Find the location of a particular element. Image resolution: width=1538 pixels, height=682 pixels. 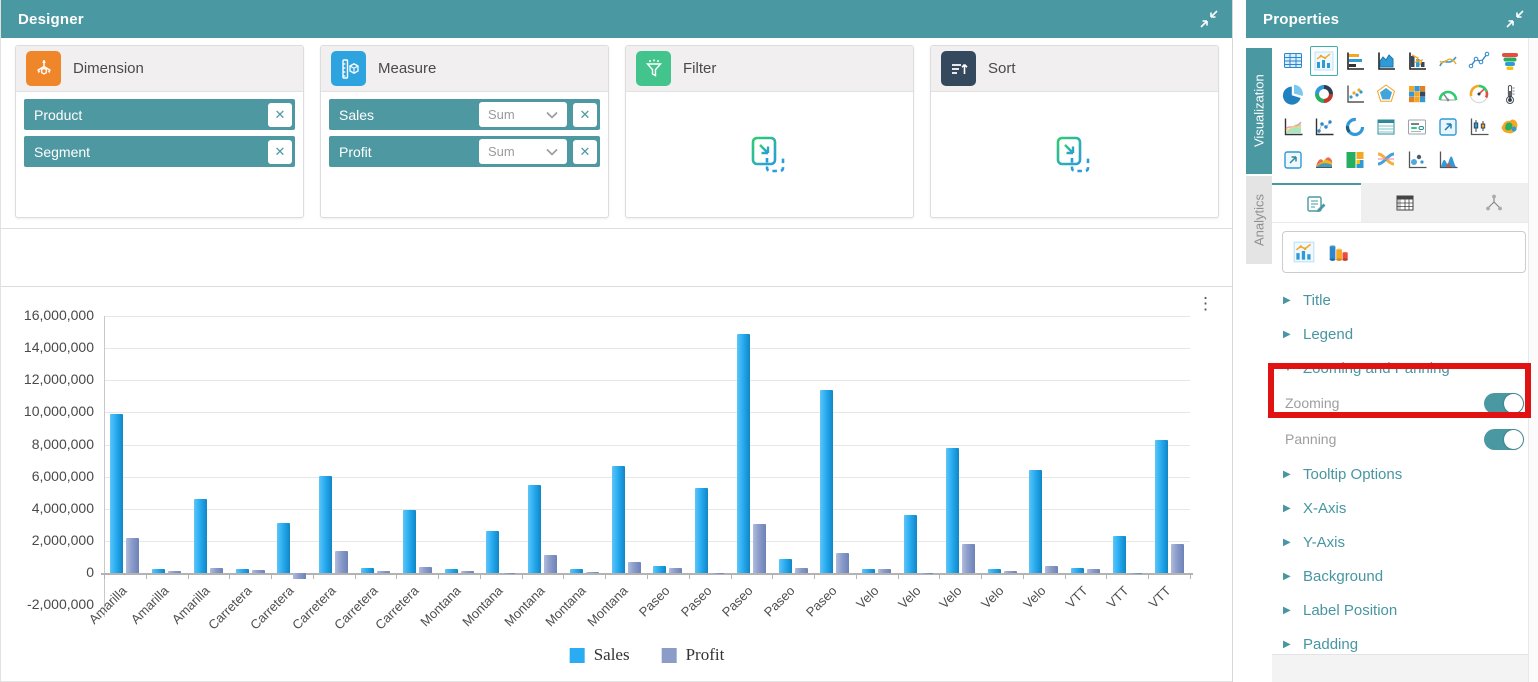

tab-data-grid is located at coordinates (1405, 202).